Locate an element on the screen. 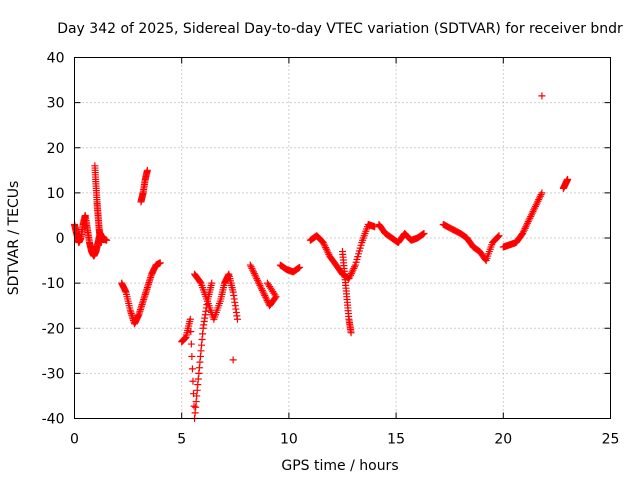 The image size is (640, 480). series-segment-isolated-7h is located at coordinates (233, 360).